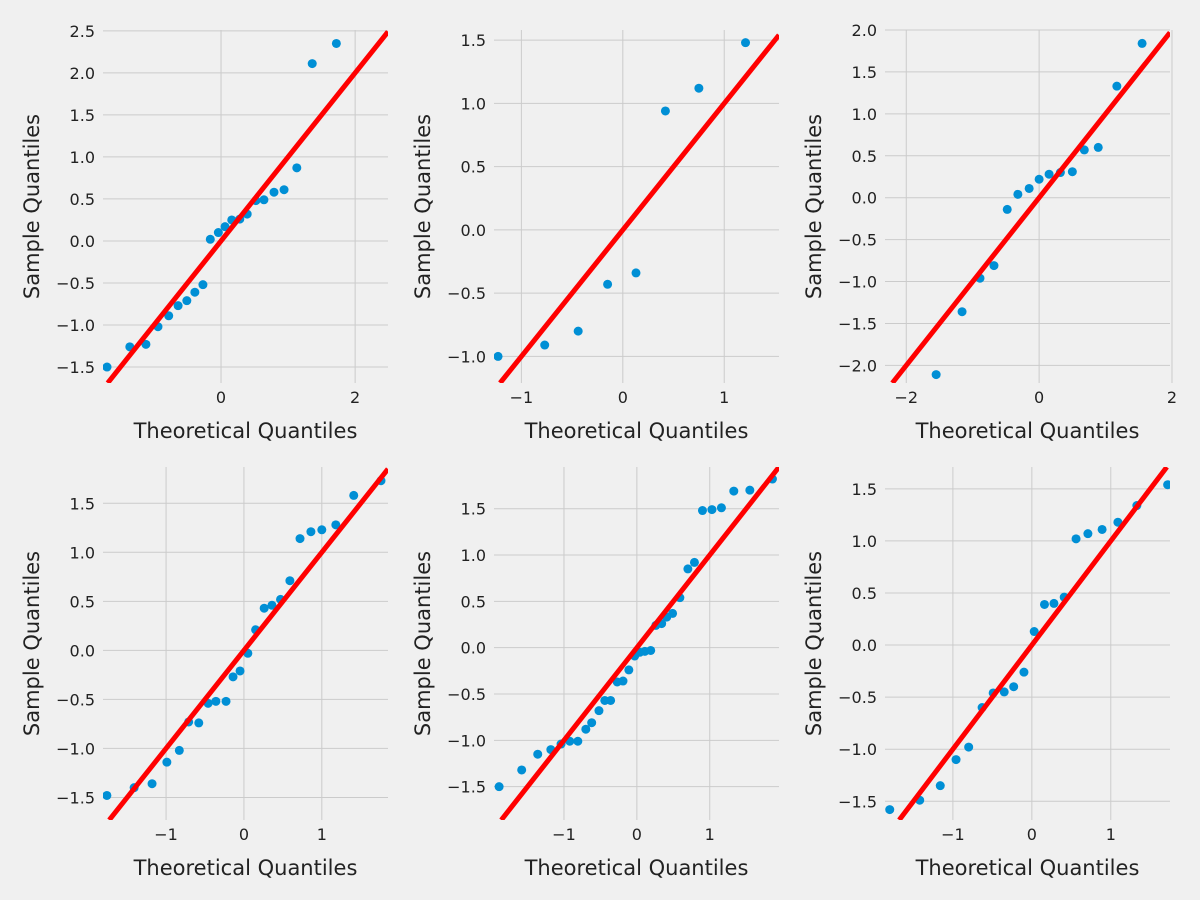  Describe the element at coordinates (82, 199) in the screenshot. I see `y-tick-label: 0.5` at that location.